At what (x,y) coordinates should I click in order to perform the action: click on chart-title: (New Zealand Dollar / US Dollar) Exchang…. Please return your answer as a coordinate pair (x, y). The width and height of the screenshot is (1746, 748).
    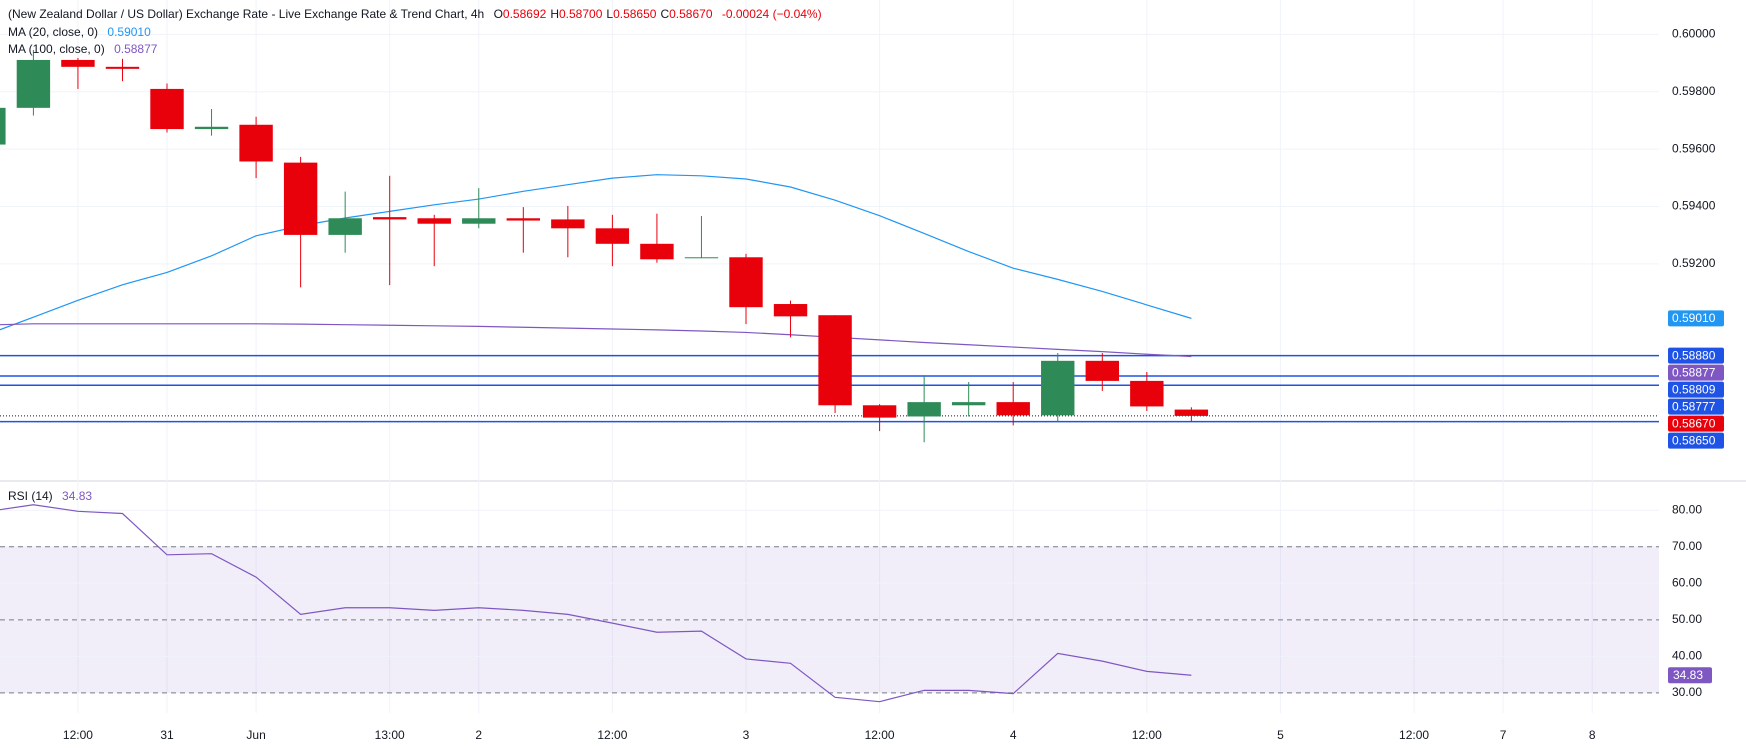
    Looking at the image, I should click on (246, 14).